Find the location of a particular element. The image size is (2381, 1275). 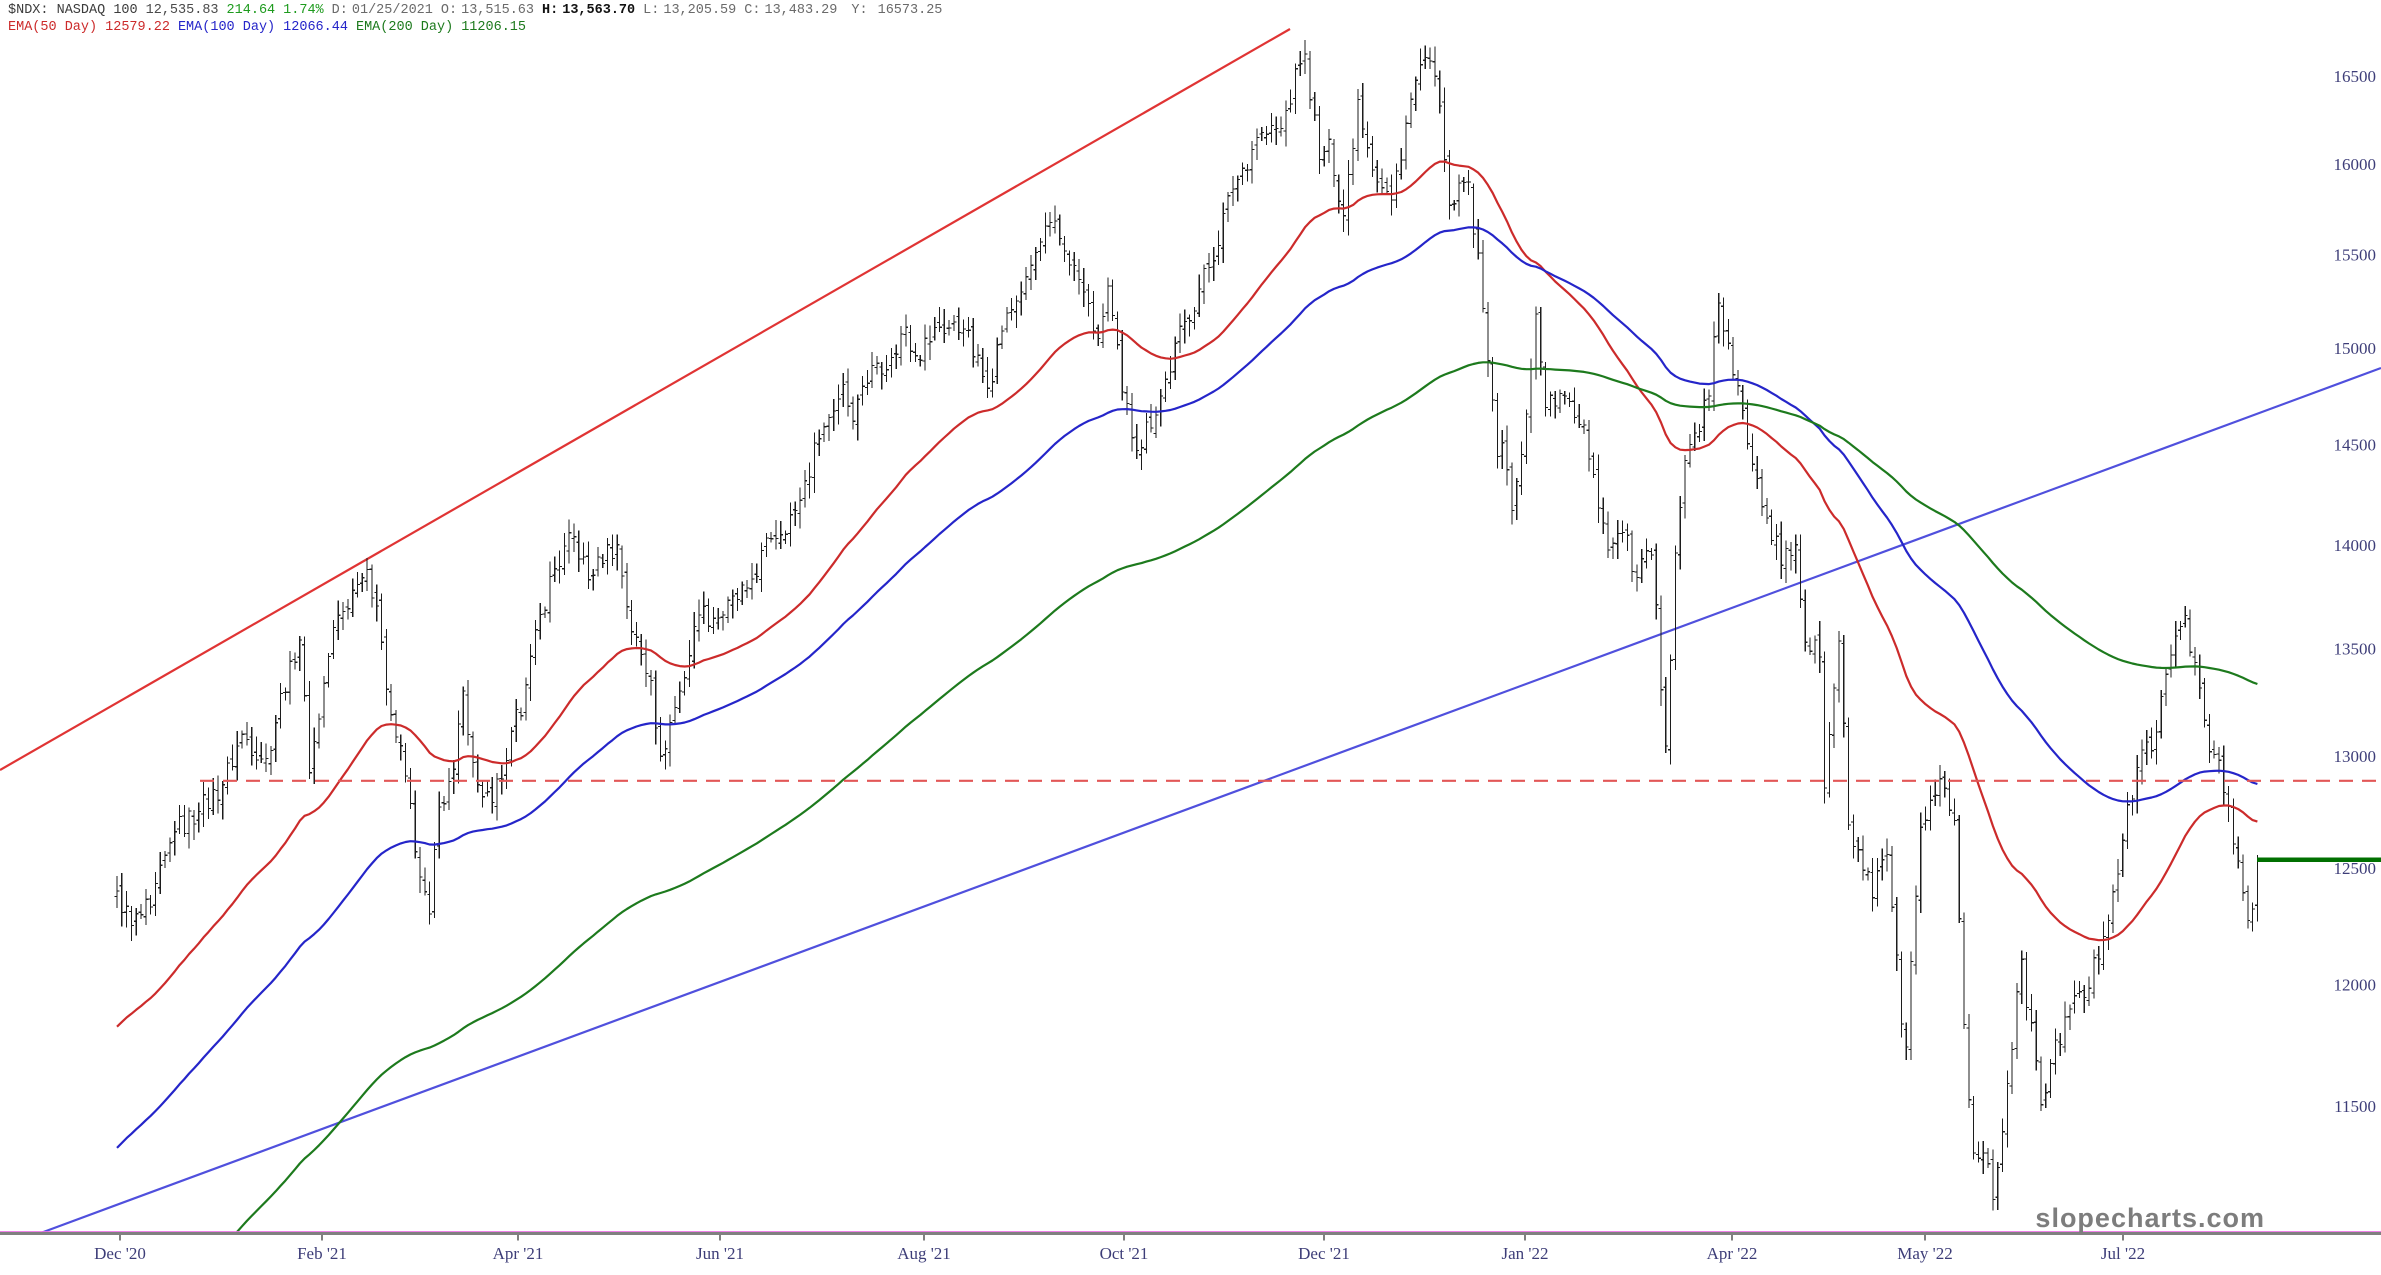

x-axis-label: Jan '22 is located at coordinates (1525, 1253).